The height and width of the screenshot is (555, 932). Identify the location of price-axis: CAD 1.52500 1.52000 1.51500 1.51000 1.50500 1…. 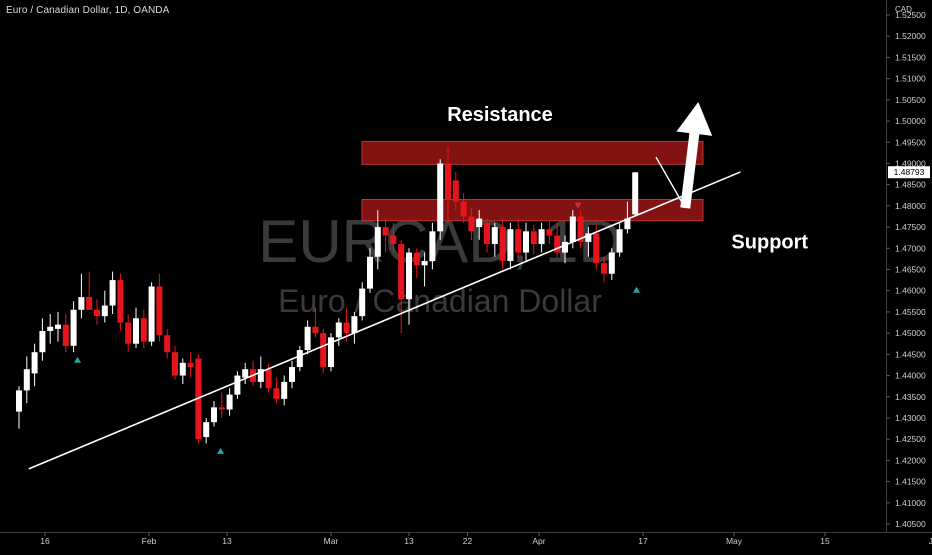
(906, 266).